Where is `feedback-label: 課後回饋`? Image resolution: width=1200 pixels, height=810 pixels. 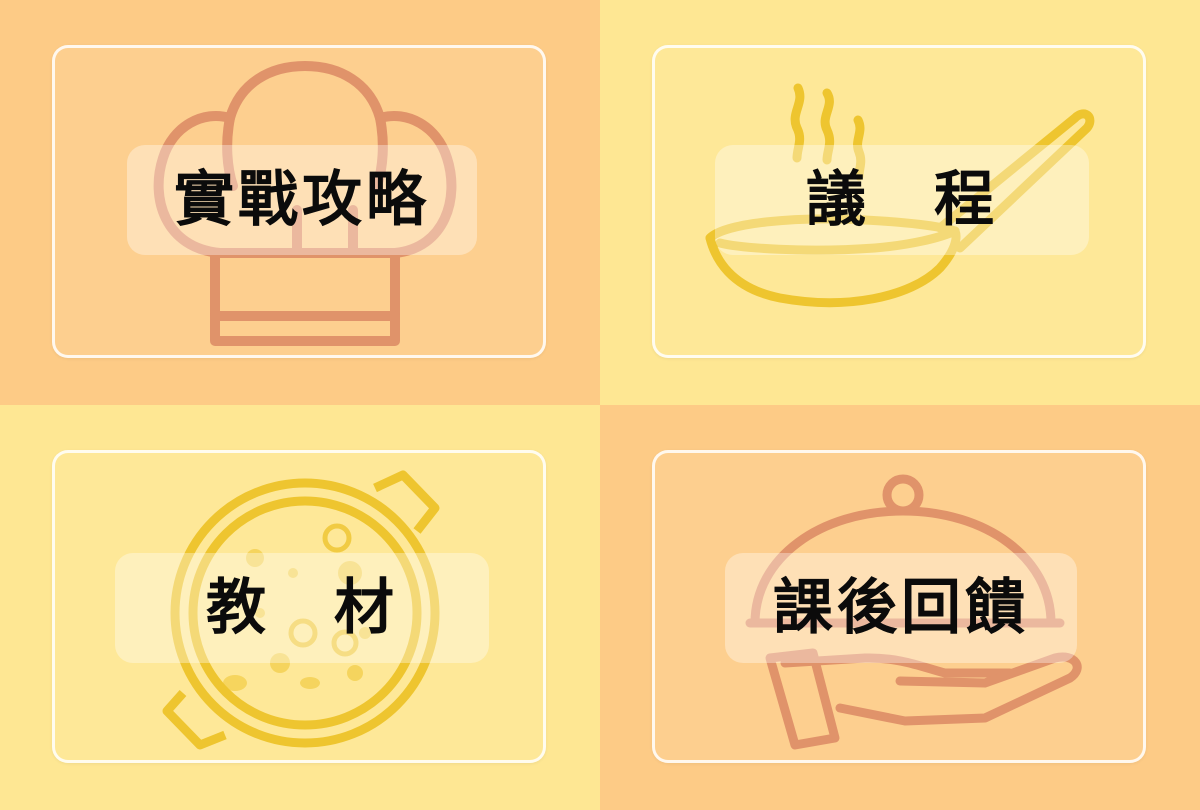
feedback-label: 課後回饋 is located at coordinates (901, 608).